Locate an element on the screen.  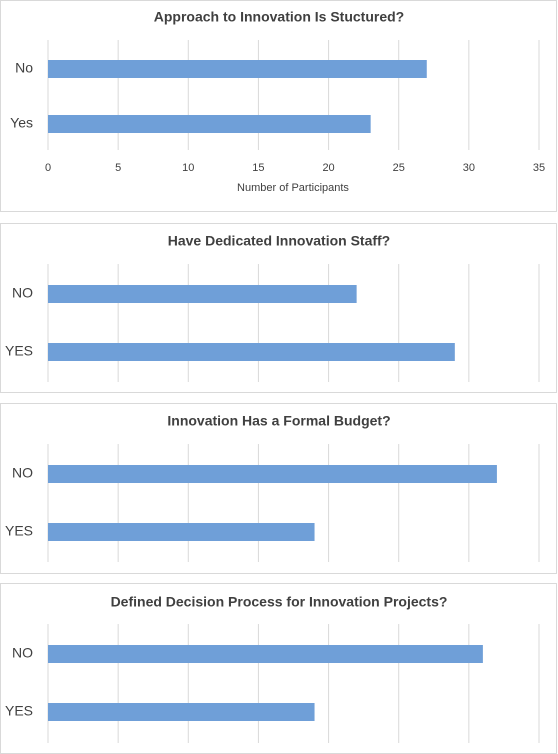
category-label: No is located at coordinates (24, 68).